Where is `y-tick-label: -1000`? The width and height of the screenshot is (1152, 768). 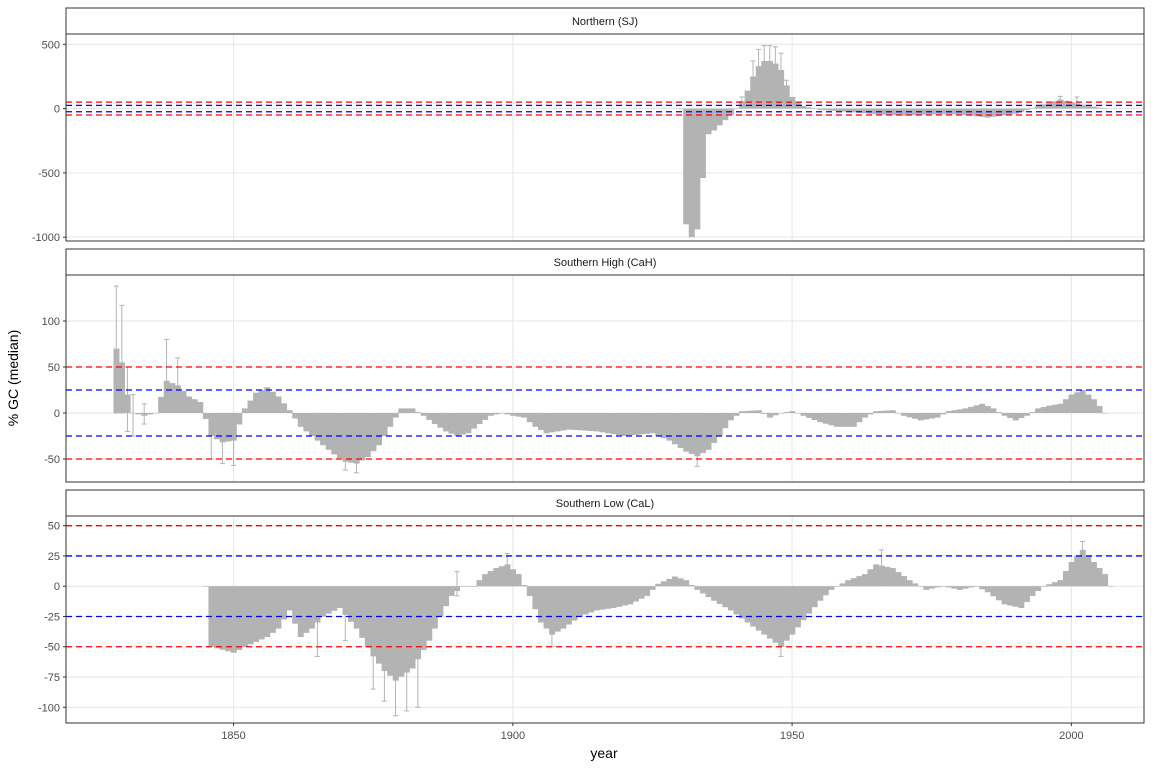 y-tick-label: -1000 is located at coordinates (46, 238).